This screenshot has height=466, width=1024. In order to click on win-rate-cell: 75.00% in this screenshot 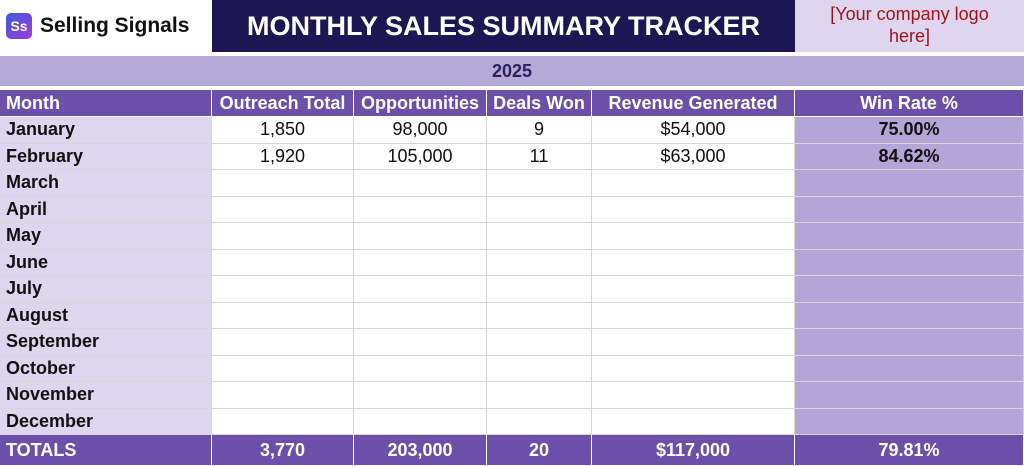, I will do `click(909, 130)`.